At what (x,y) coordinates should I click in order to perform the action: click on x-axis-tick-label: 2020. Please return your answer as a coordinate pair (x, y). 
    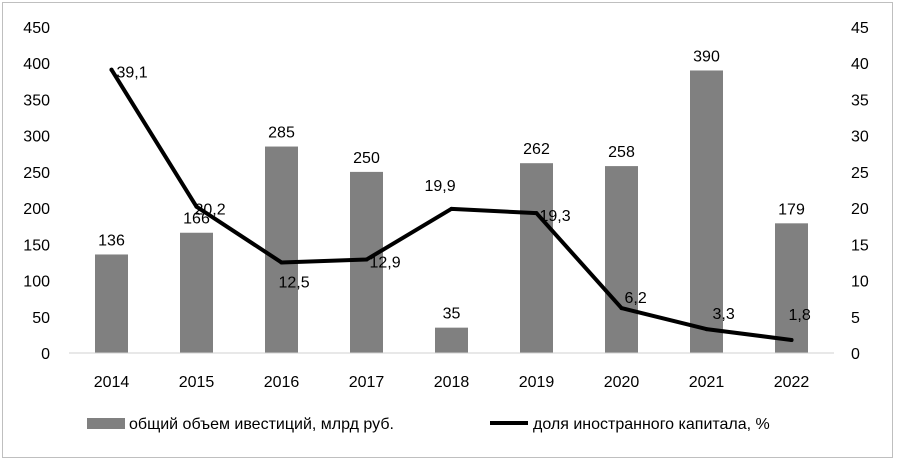
    Looking at the image, I should click on (622, 382).